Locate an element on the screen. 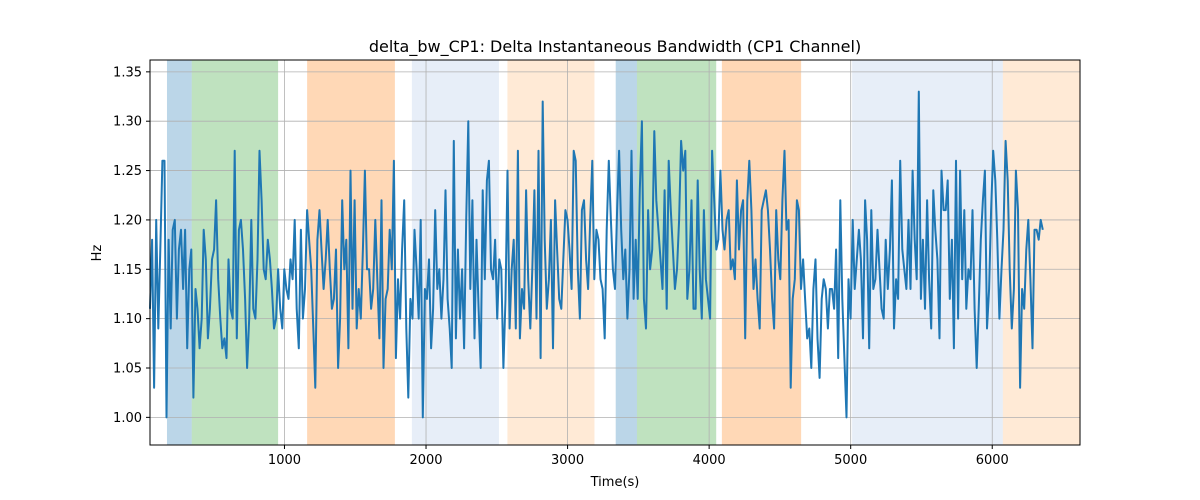 This screenshot has width=1200, height=500. y-tick-label-2: 1.10 is located at coordinates (127, 319).